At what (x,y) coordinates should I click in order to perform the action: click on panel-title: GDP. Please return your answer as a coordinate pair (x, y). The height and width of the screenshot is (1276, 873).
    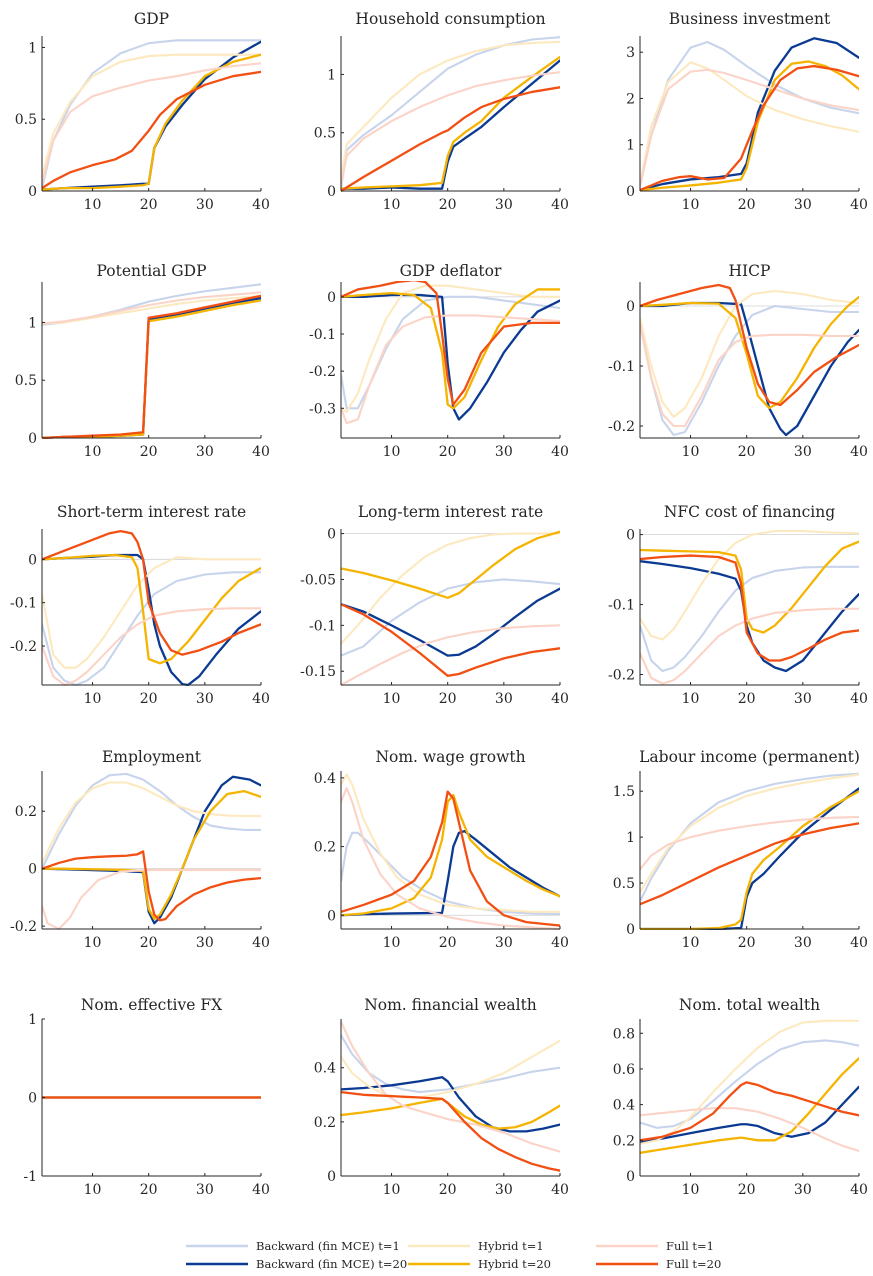
    Looking at the image, I should click on (151, 19).